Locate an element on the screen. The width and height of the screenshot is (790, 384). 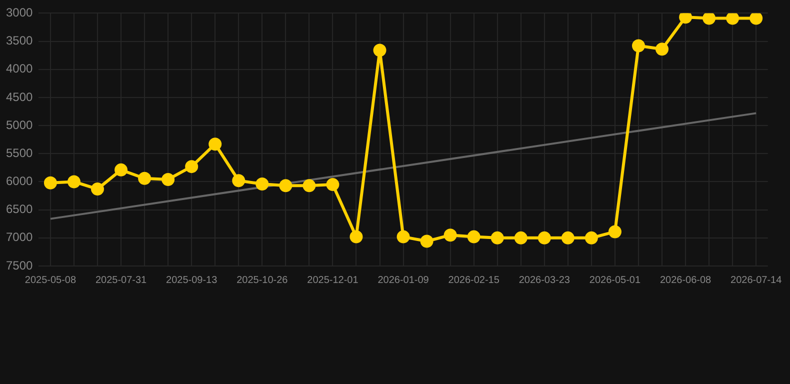
x-tick-label: 2026-05-01 is located at coordinates (615, 280).